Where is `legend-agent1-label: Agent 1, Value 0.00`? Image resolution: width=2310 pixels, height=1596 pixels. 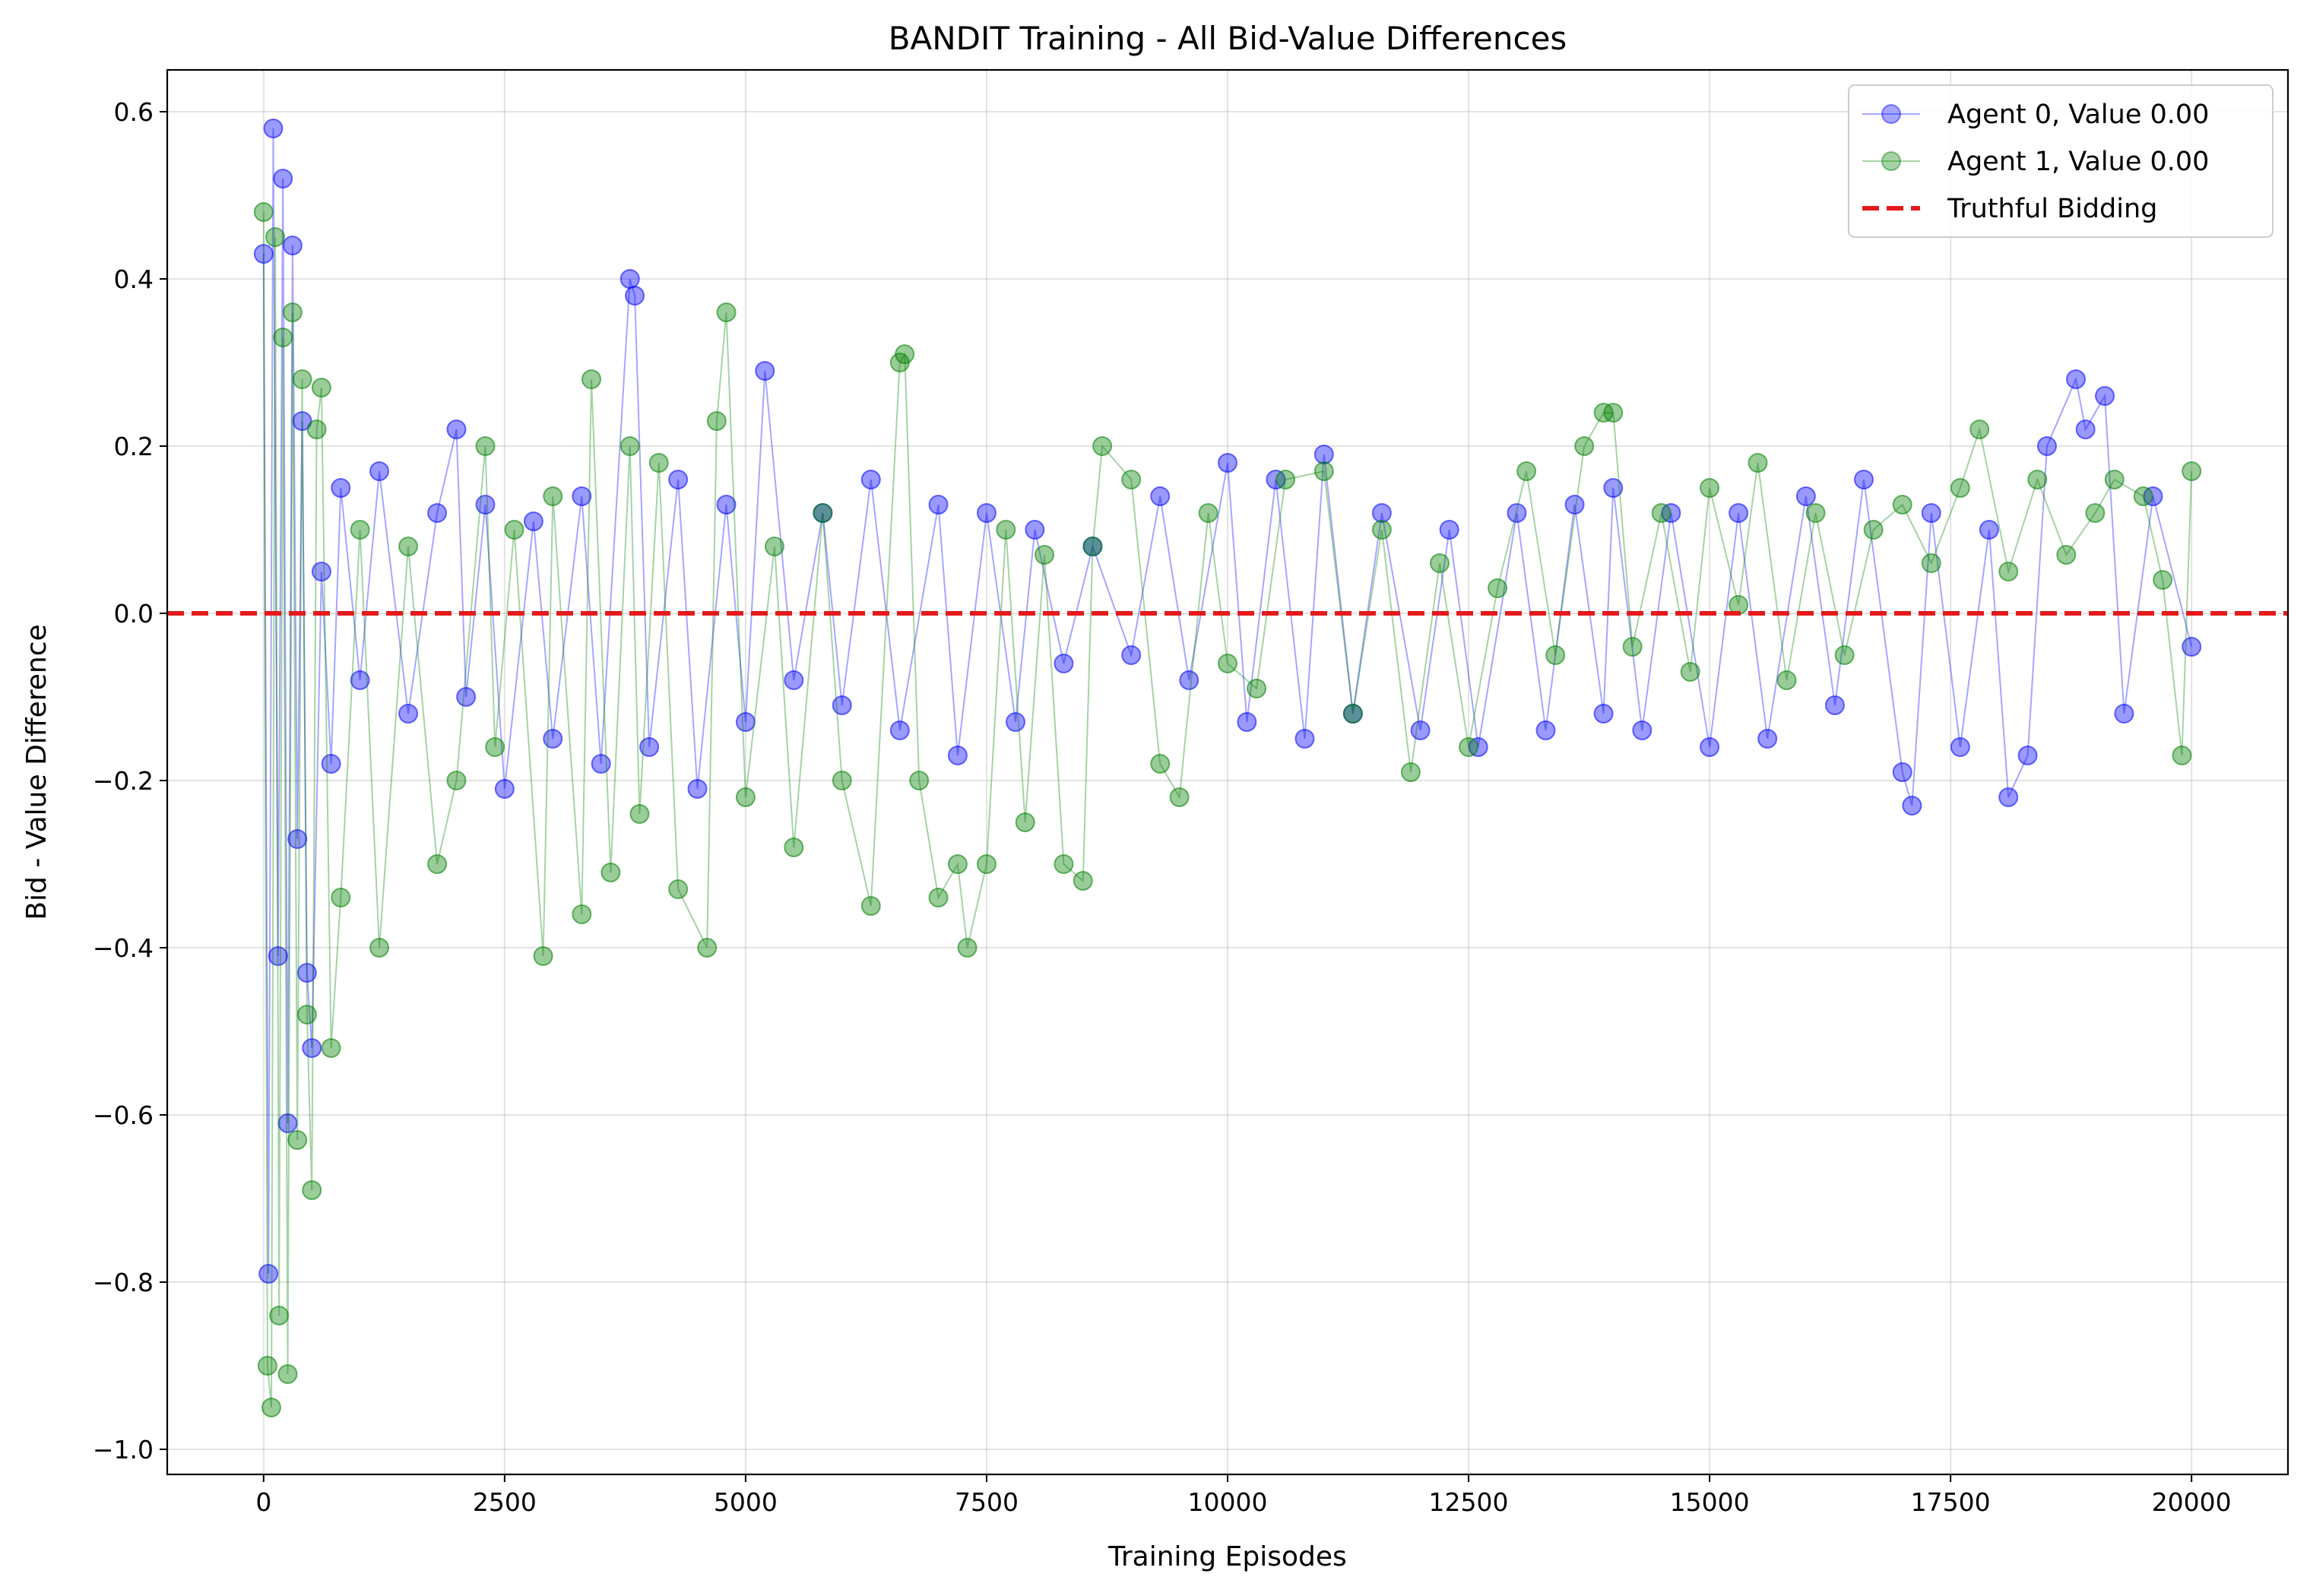 legend-agent1-label: Agent 1, Value 0.00 is located at coordinates (2078, 162).